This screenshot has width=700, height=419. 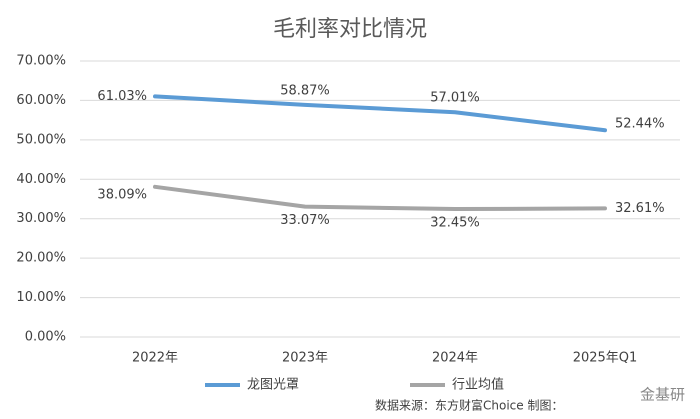 What do you see at coordinates (41, 179) in the screenshot?
I see `y-tick-label: 40.00%` at bounding box center [41, 179].